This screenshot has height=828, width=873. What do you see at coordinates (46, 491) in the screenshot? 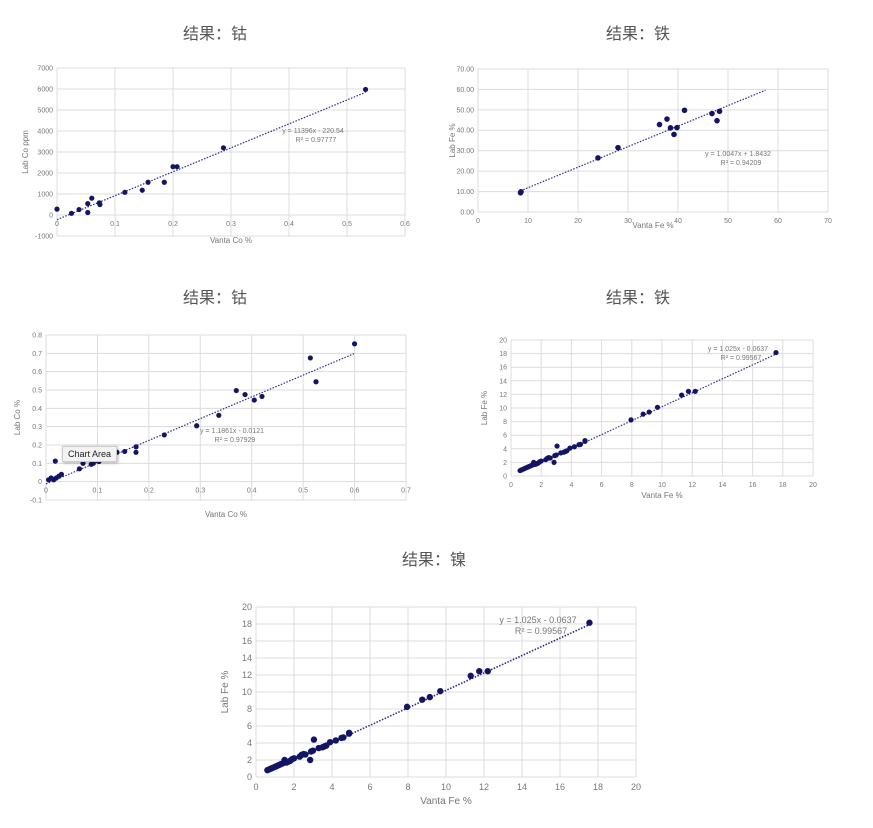
I see `chart-3-x-tick-label: 0` at bounding box center [46, 491].